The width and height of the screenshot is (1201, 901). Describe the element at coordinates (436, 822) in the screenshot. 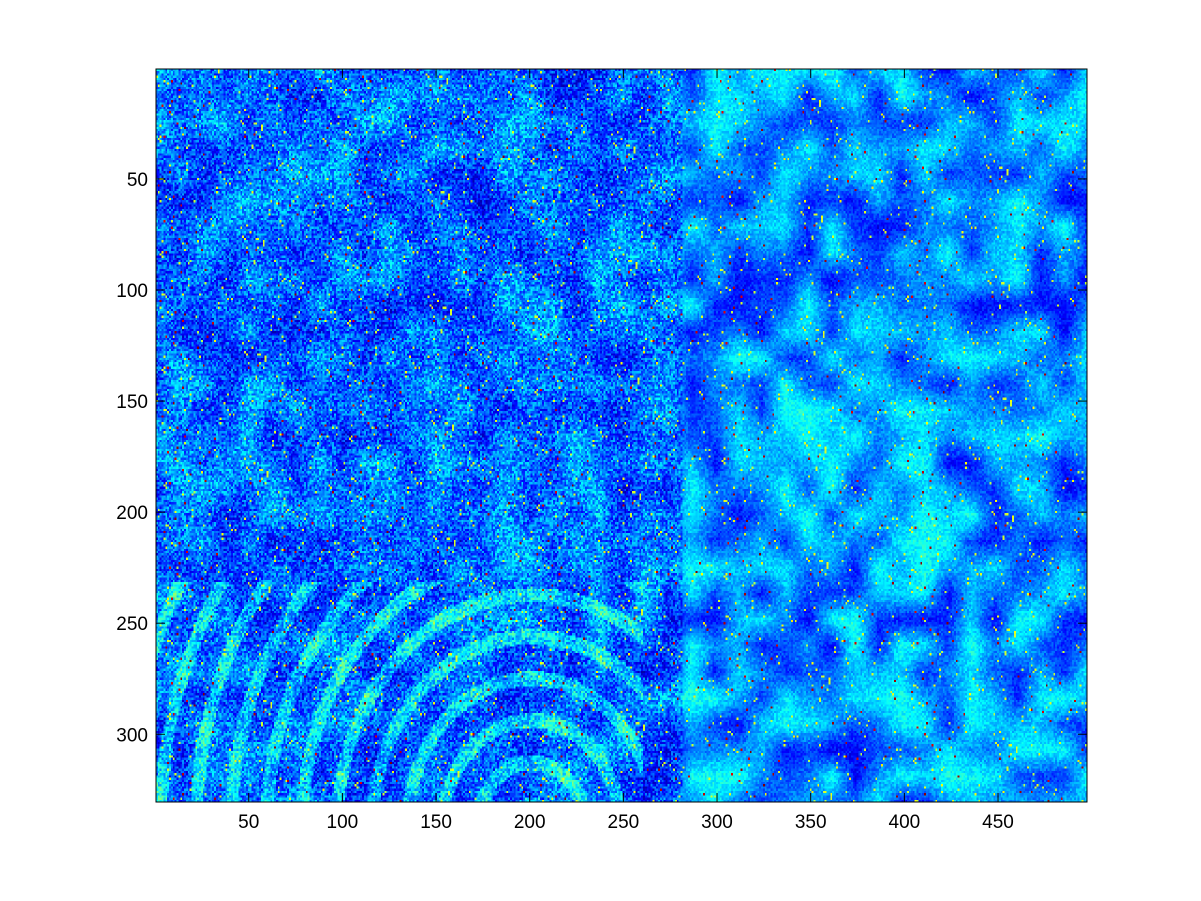

I see `x-tick-label: 150` at that location.